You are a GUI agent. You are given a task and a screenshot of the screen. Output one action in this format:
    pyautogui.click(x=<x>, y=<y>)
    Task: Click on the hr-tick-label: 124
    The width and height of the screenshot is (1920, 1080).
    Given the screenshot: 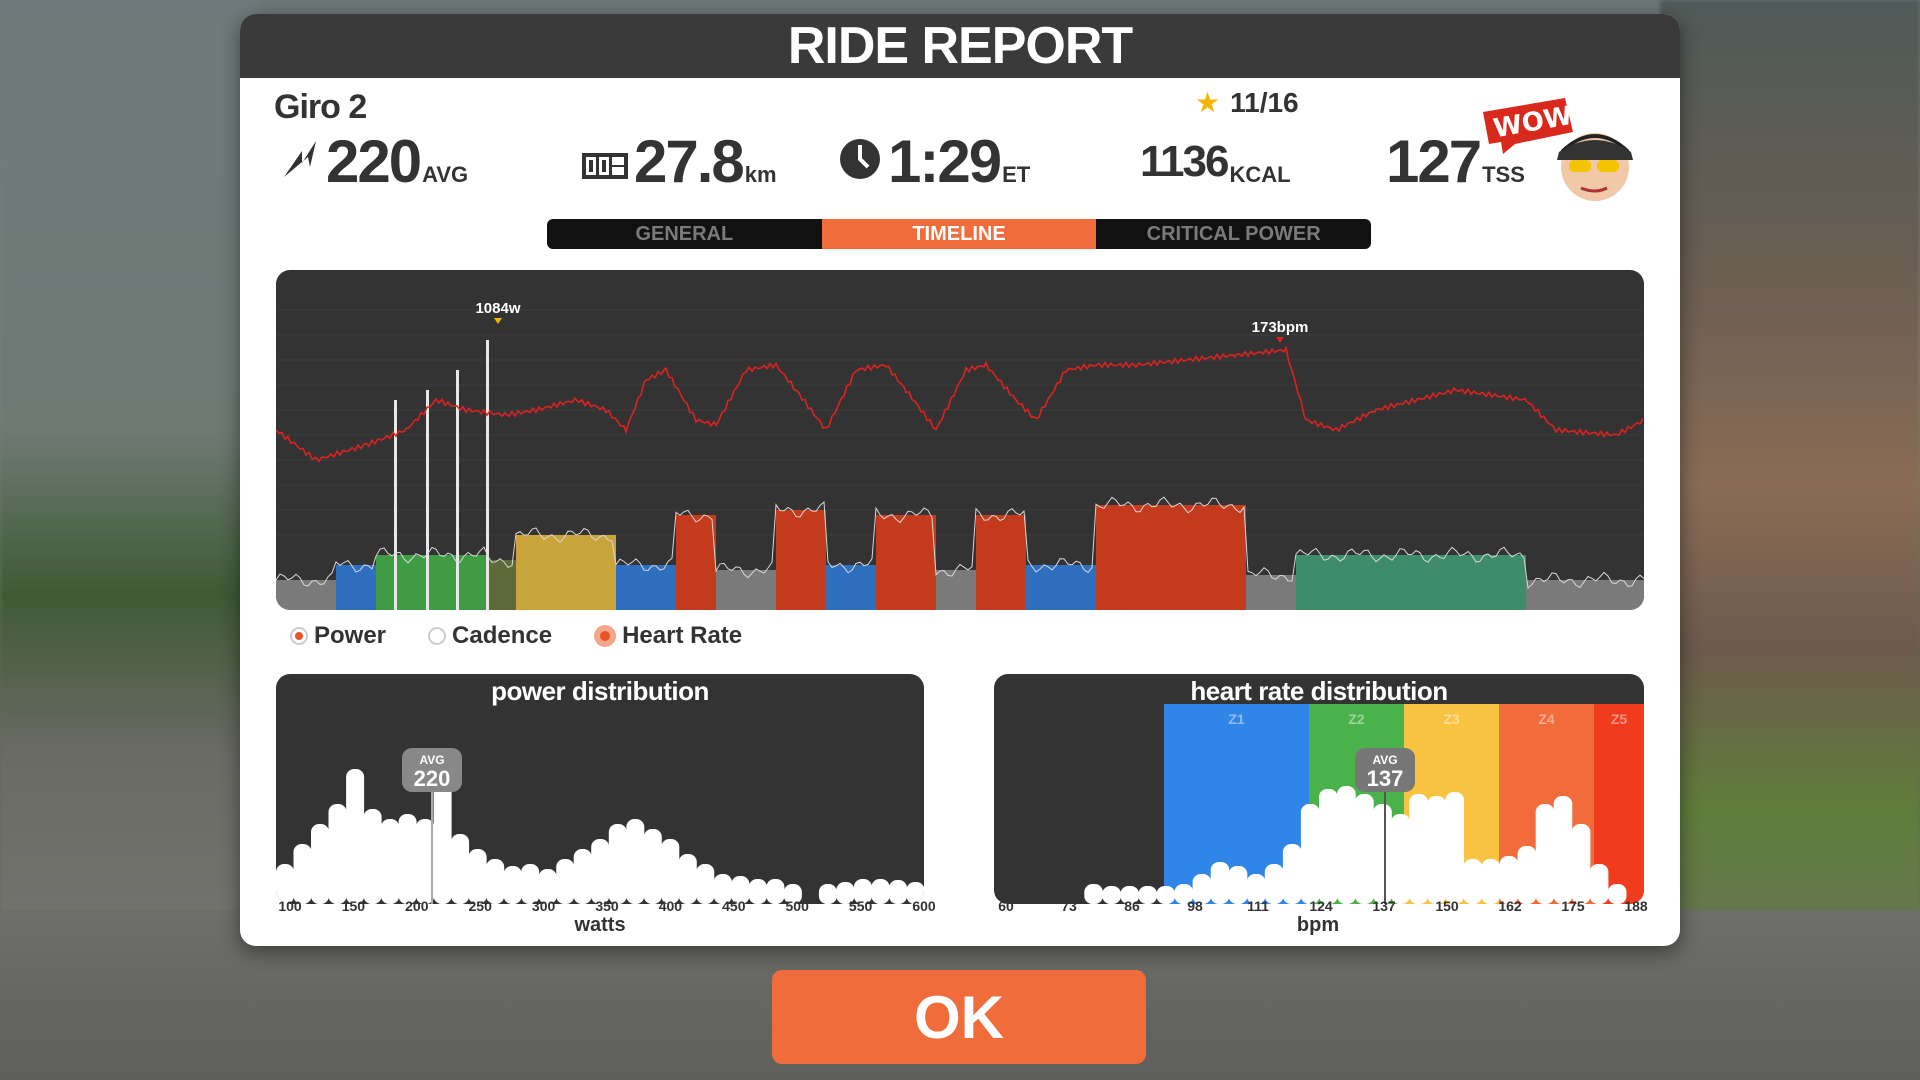 What is the action you would take?
    pyautogui.click(x=1321, y=906)
    